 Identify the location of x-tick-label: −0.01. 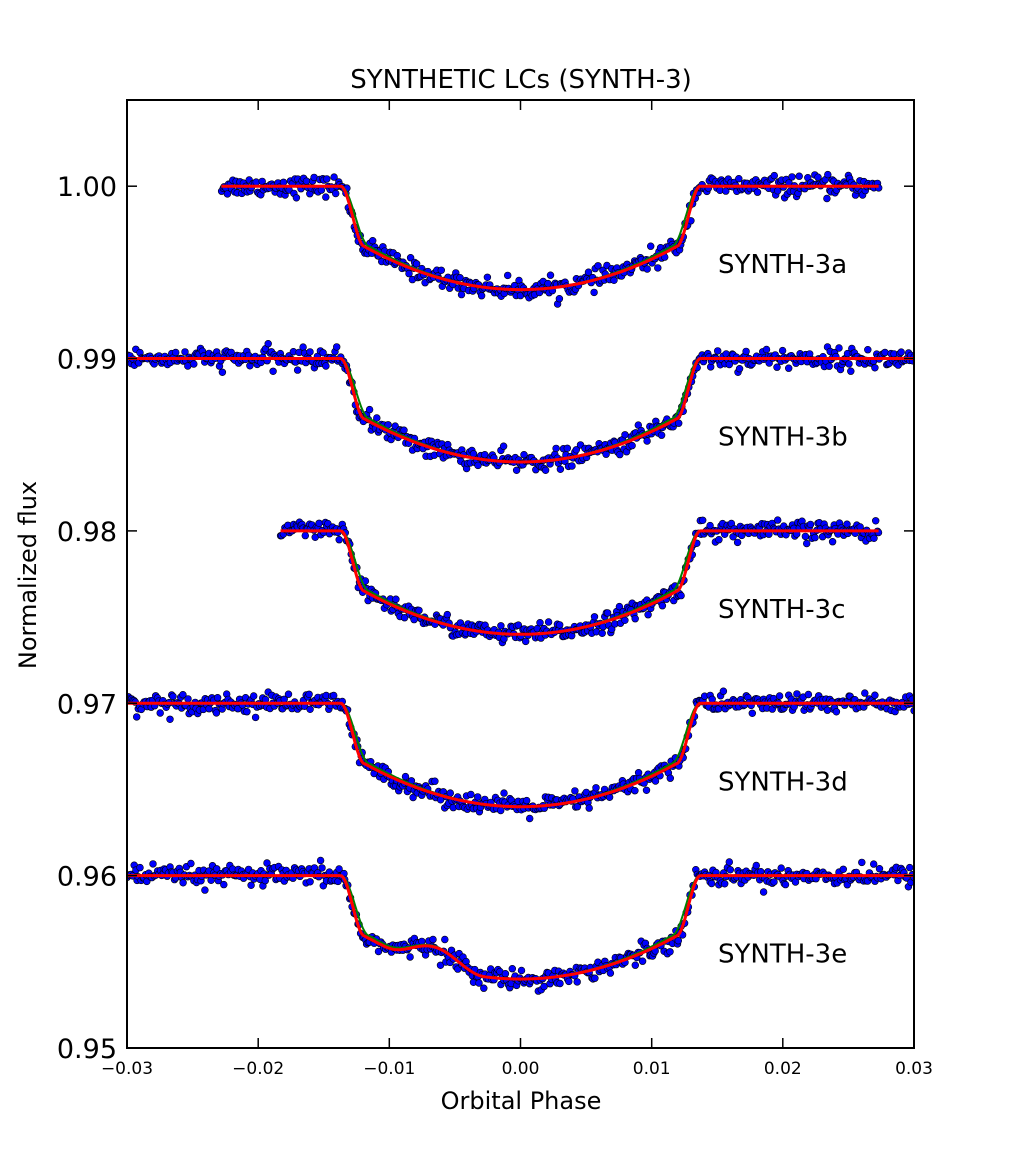
(389, 1069).